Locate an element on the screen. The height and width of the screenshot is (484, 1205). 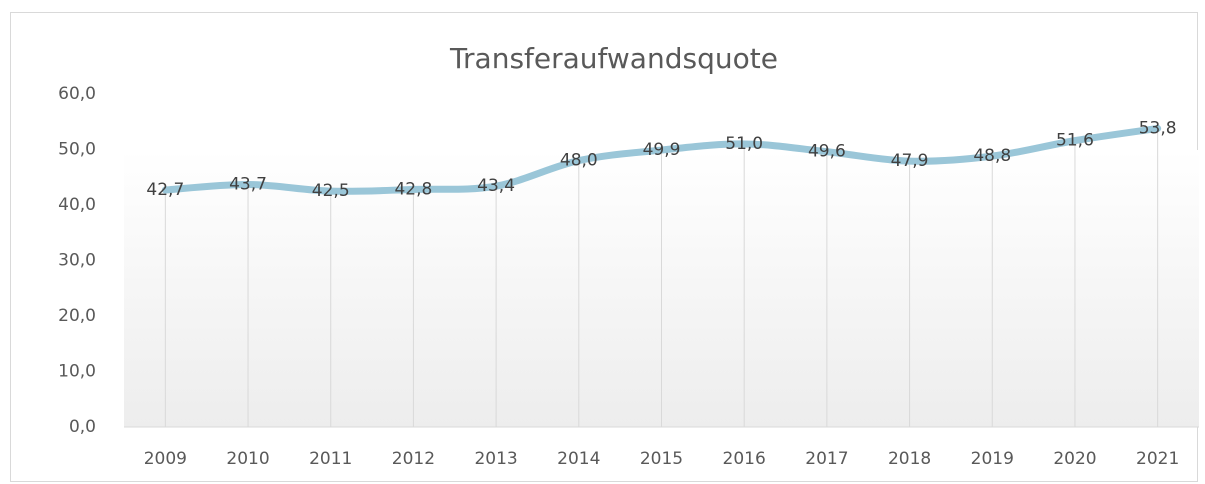
series-line is located at coordinates (661, 159).